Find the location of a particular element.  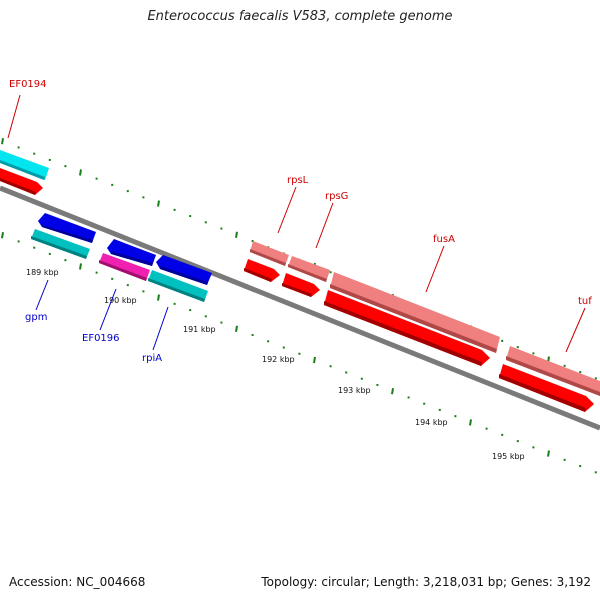

leader-fusa is located at coordinates (435, 269).